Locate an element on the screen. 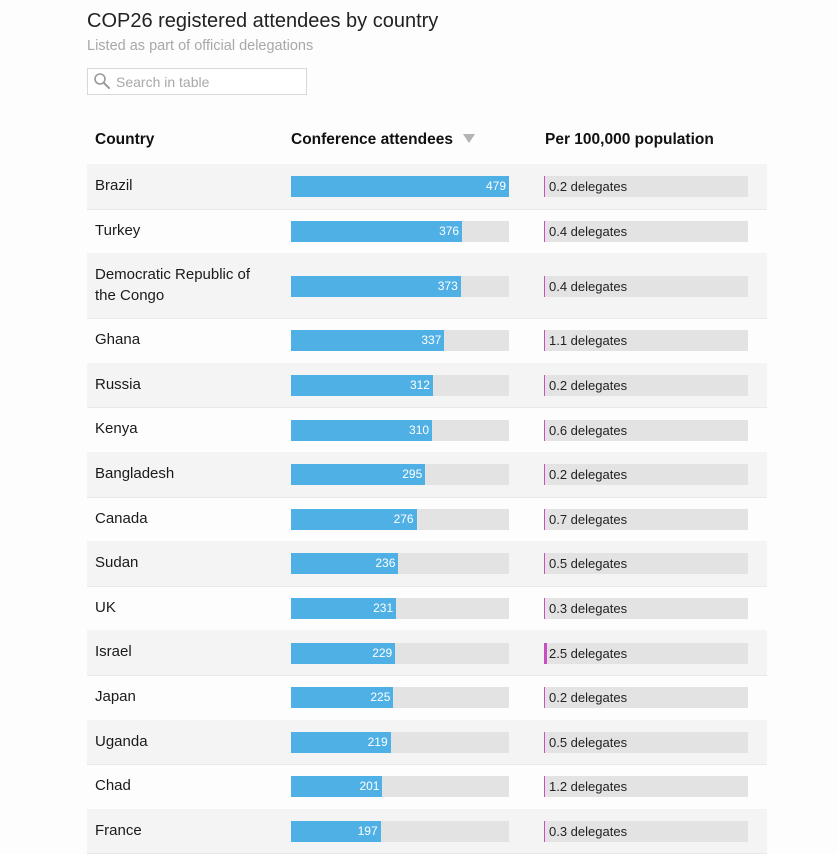 This screenshot has height=854, width=837. table-row: Brazil 479 0.2 delegates is located at coordinates (427, 187).